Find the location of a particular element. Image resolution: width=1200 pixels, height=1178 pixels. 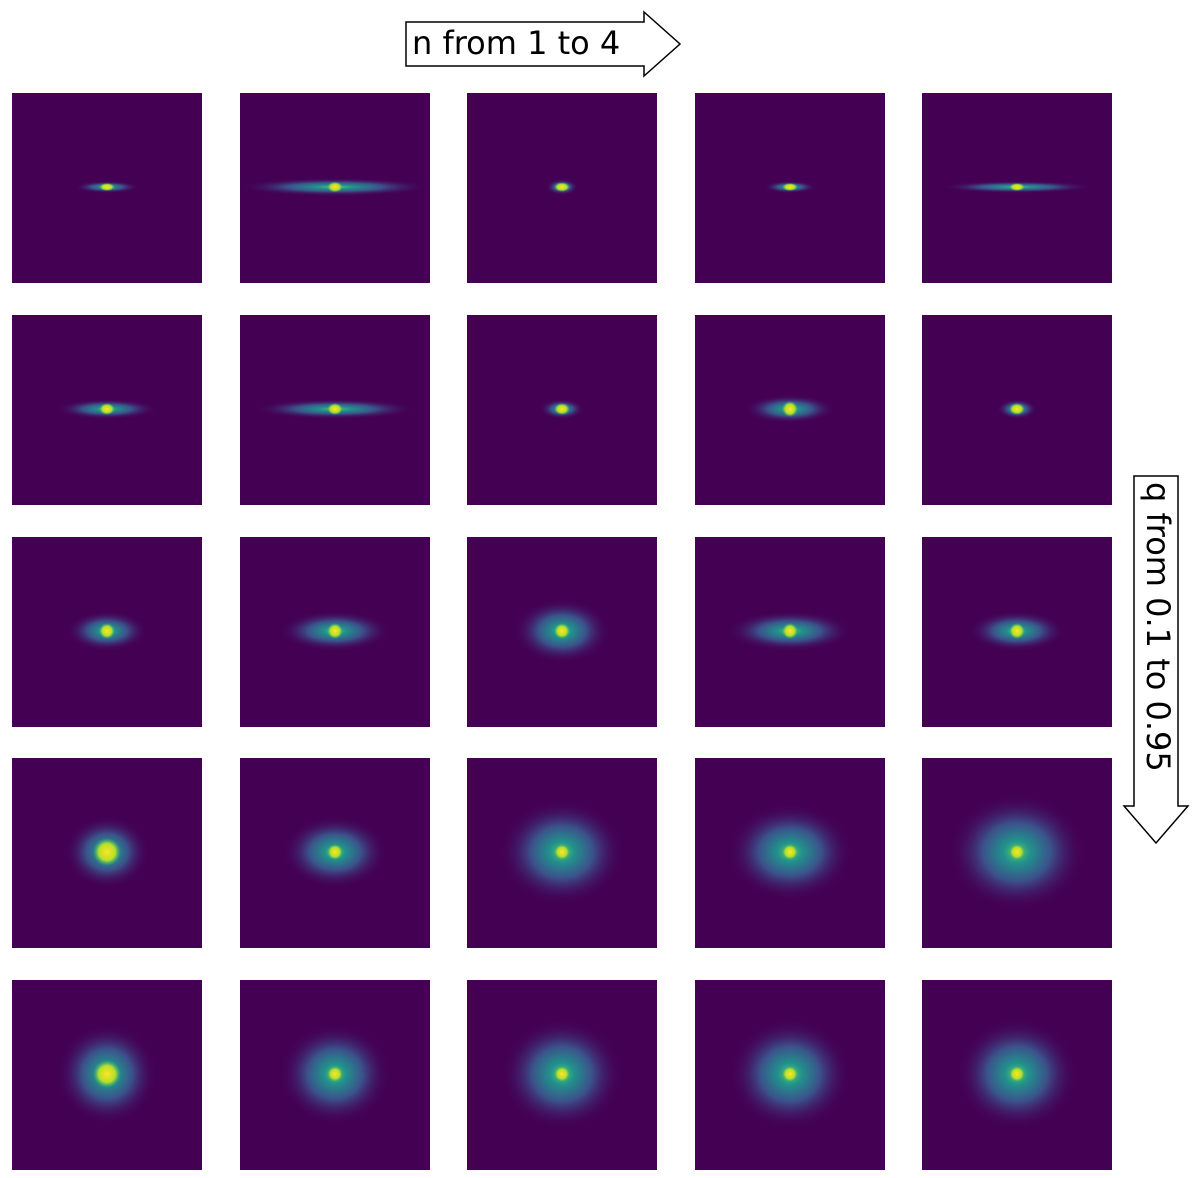

column-arrow is located at coordinates (543, 44).